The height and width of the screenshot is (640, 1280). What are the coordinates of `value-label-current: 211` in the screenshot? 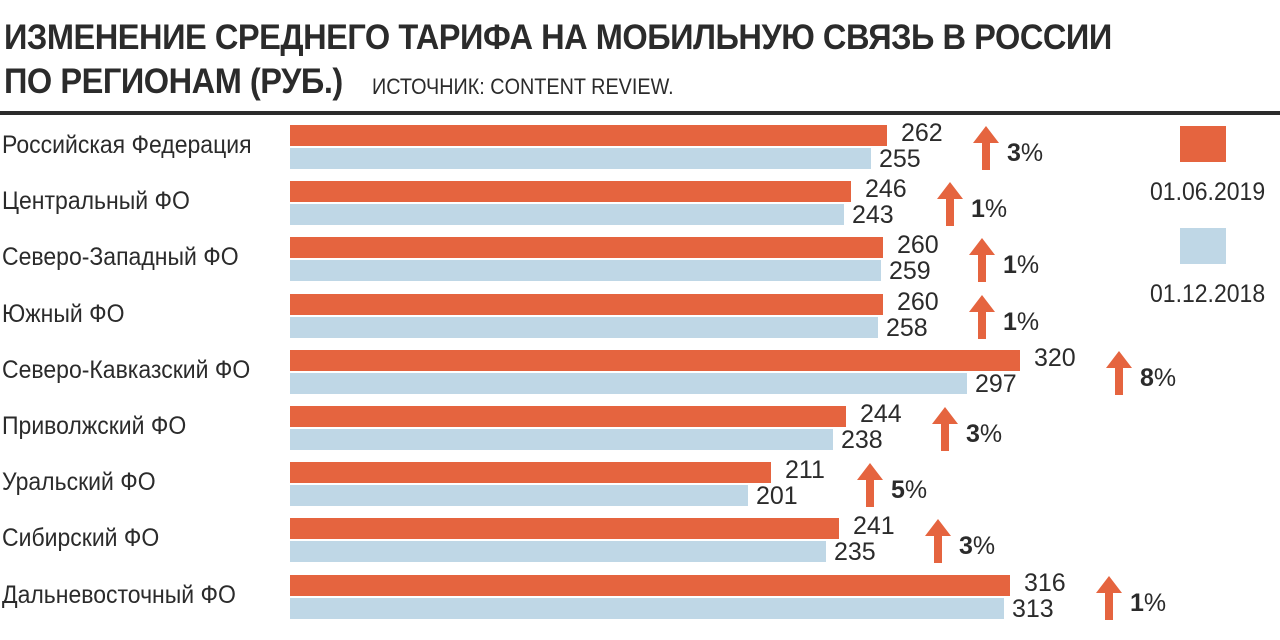 It's located at (805, 470).